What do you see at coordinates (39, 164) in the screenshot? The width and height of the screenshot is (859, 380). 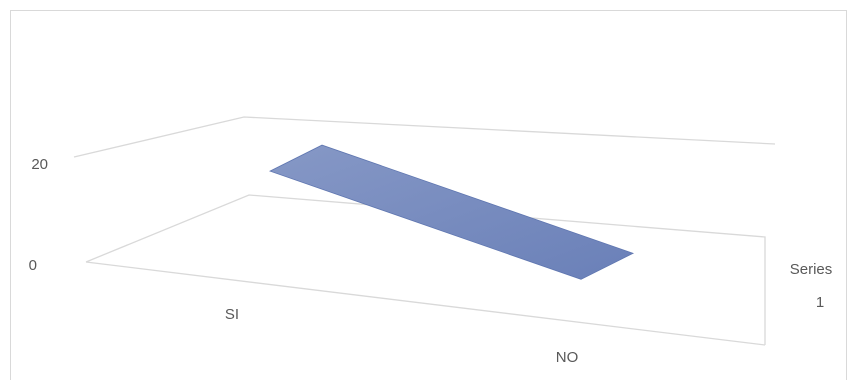 I see `y-tick-label-20: 20` at bounding box center [39, 164].